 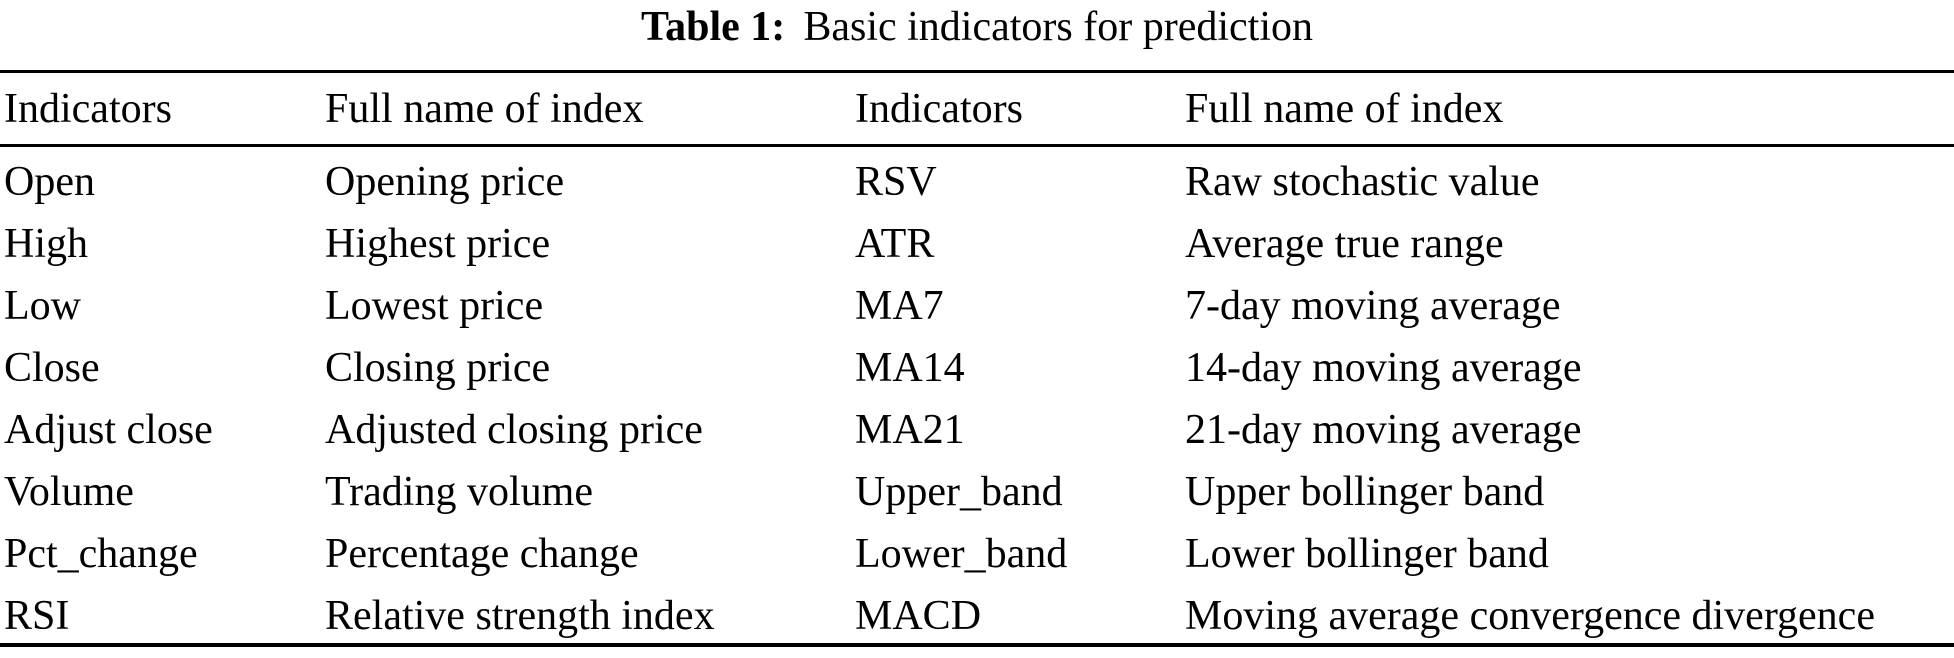 What do you see at coordinates (459, 492) in the screenshot?
I see `cell-fullname-left: Trading volume` at bounding box center [459, 492].